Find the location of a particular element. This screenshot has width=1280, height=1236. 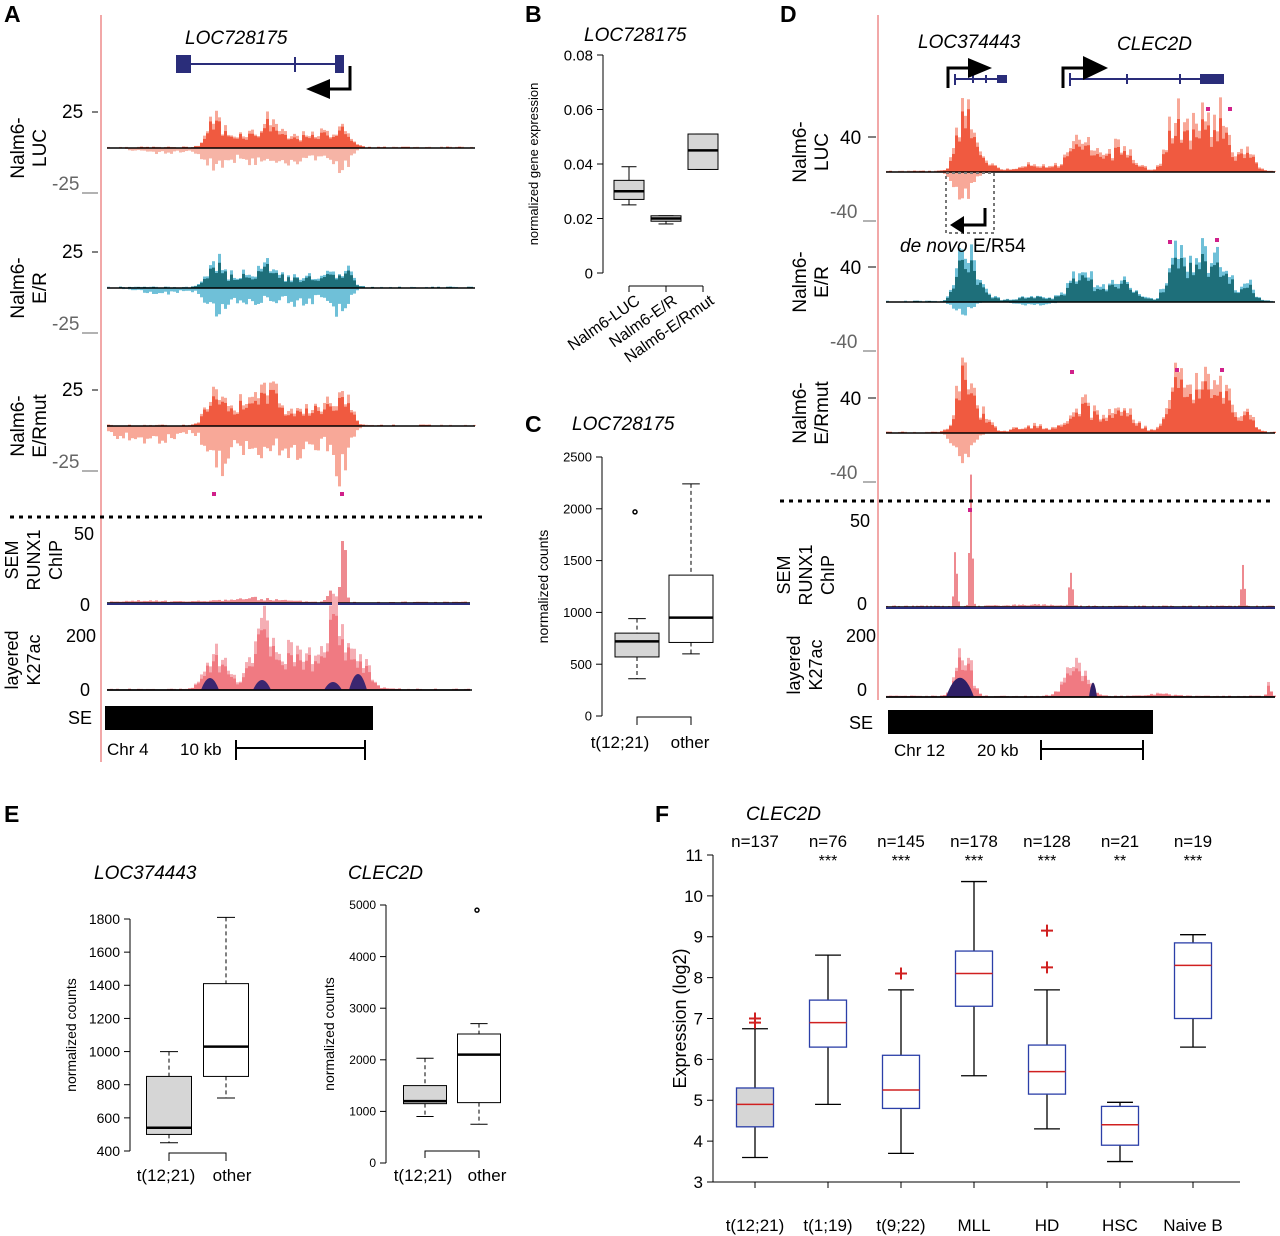

scale-label-a: 10 kb is located at coordinates (201, 749).